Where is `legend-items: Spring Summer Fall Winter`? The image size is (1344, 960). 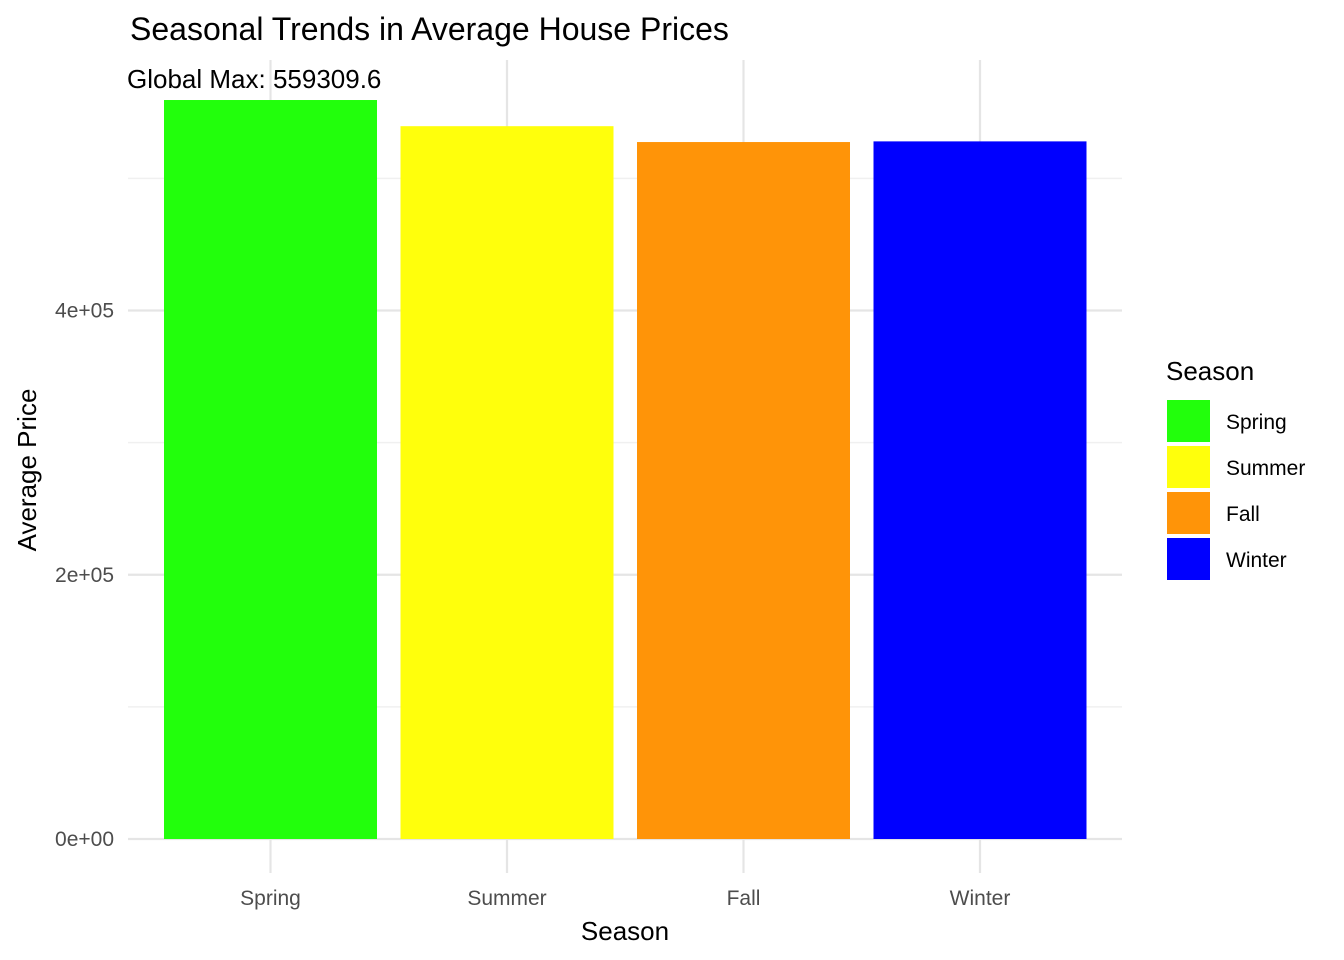
legend-items: Spring Summer Fall Winter is located at coordinates (1236, 490).